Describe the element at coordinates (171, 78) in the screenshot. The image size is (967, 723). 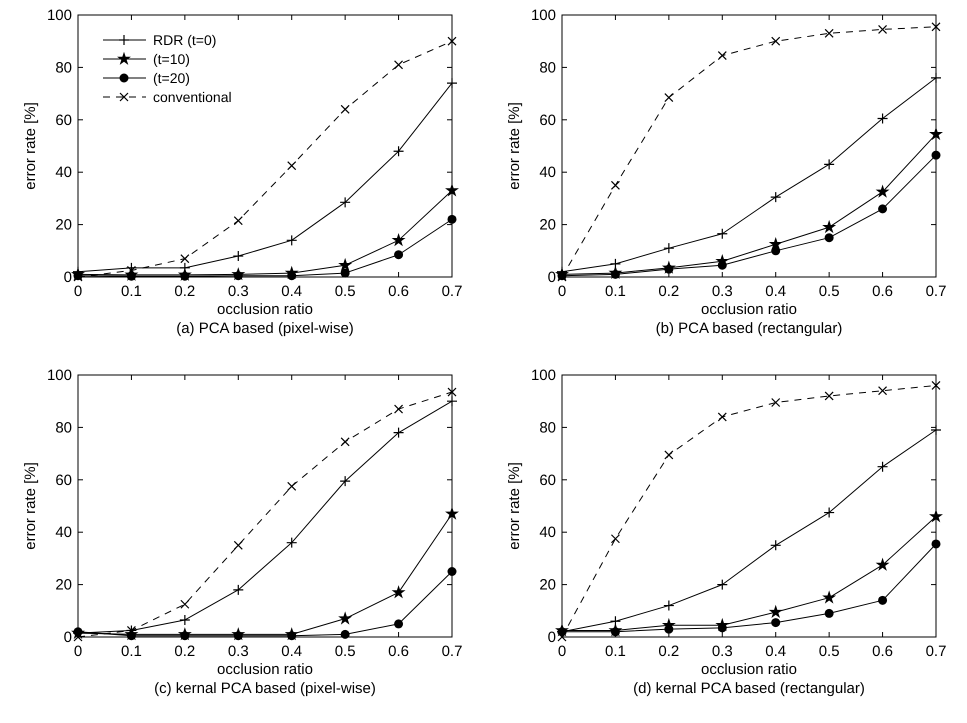
I see `legend-label: (t=20)` at that location.